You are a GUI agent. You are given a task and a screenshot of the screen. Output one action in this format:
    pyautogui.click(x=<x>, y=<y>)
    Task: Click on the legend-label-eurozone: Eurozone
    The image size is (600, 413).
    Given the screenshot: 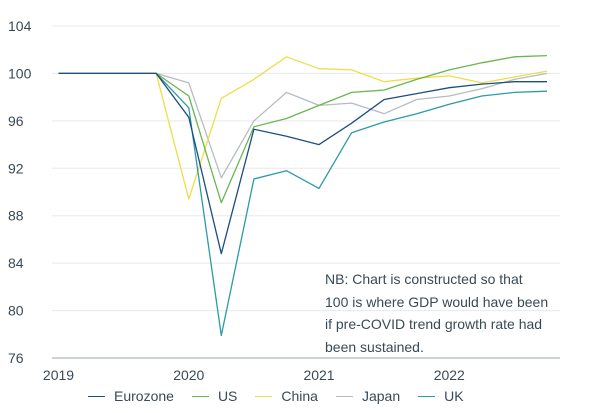 What is the action you would take?
    pyautogui.click(x=144, y=396)
    